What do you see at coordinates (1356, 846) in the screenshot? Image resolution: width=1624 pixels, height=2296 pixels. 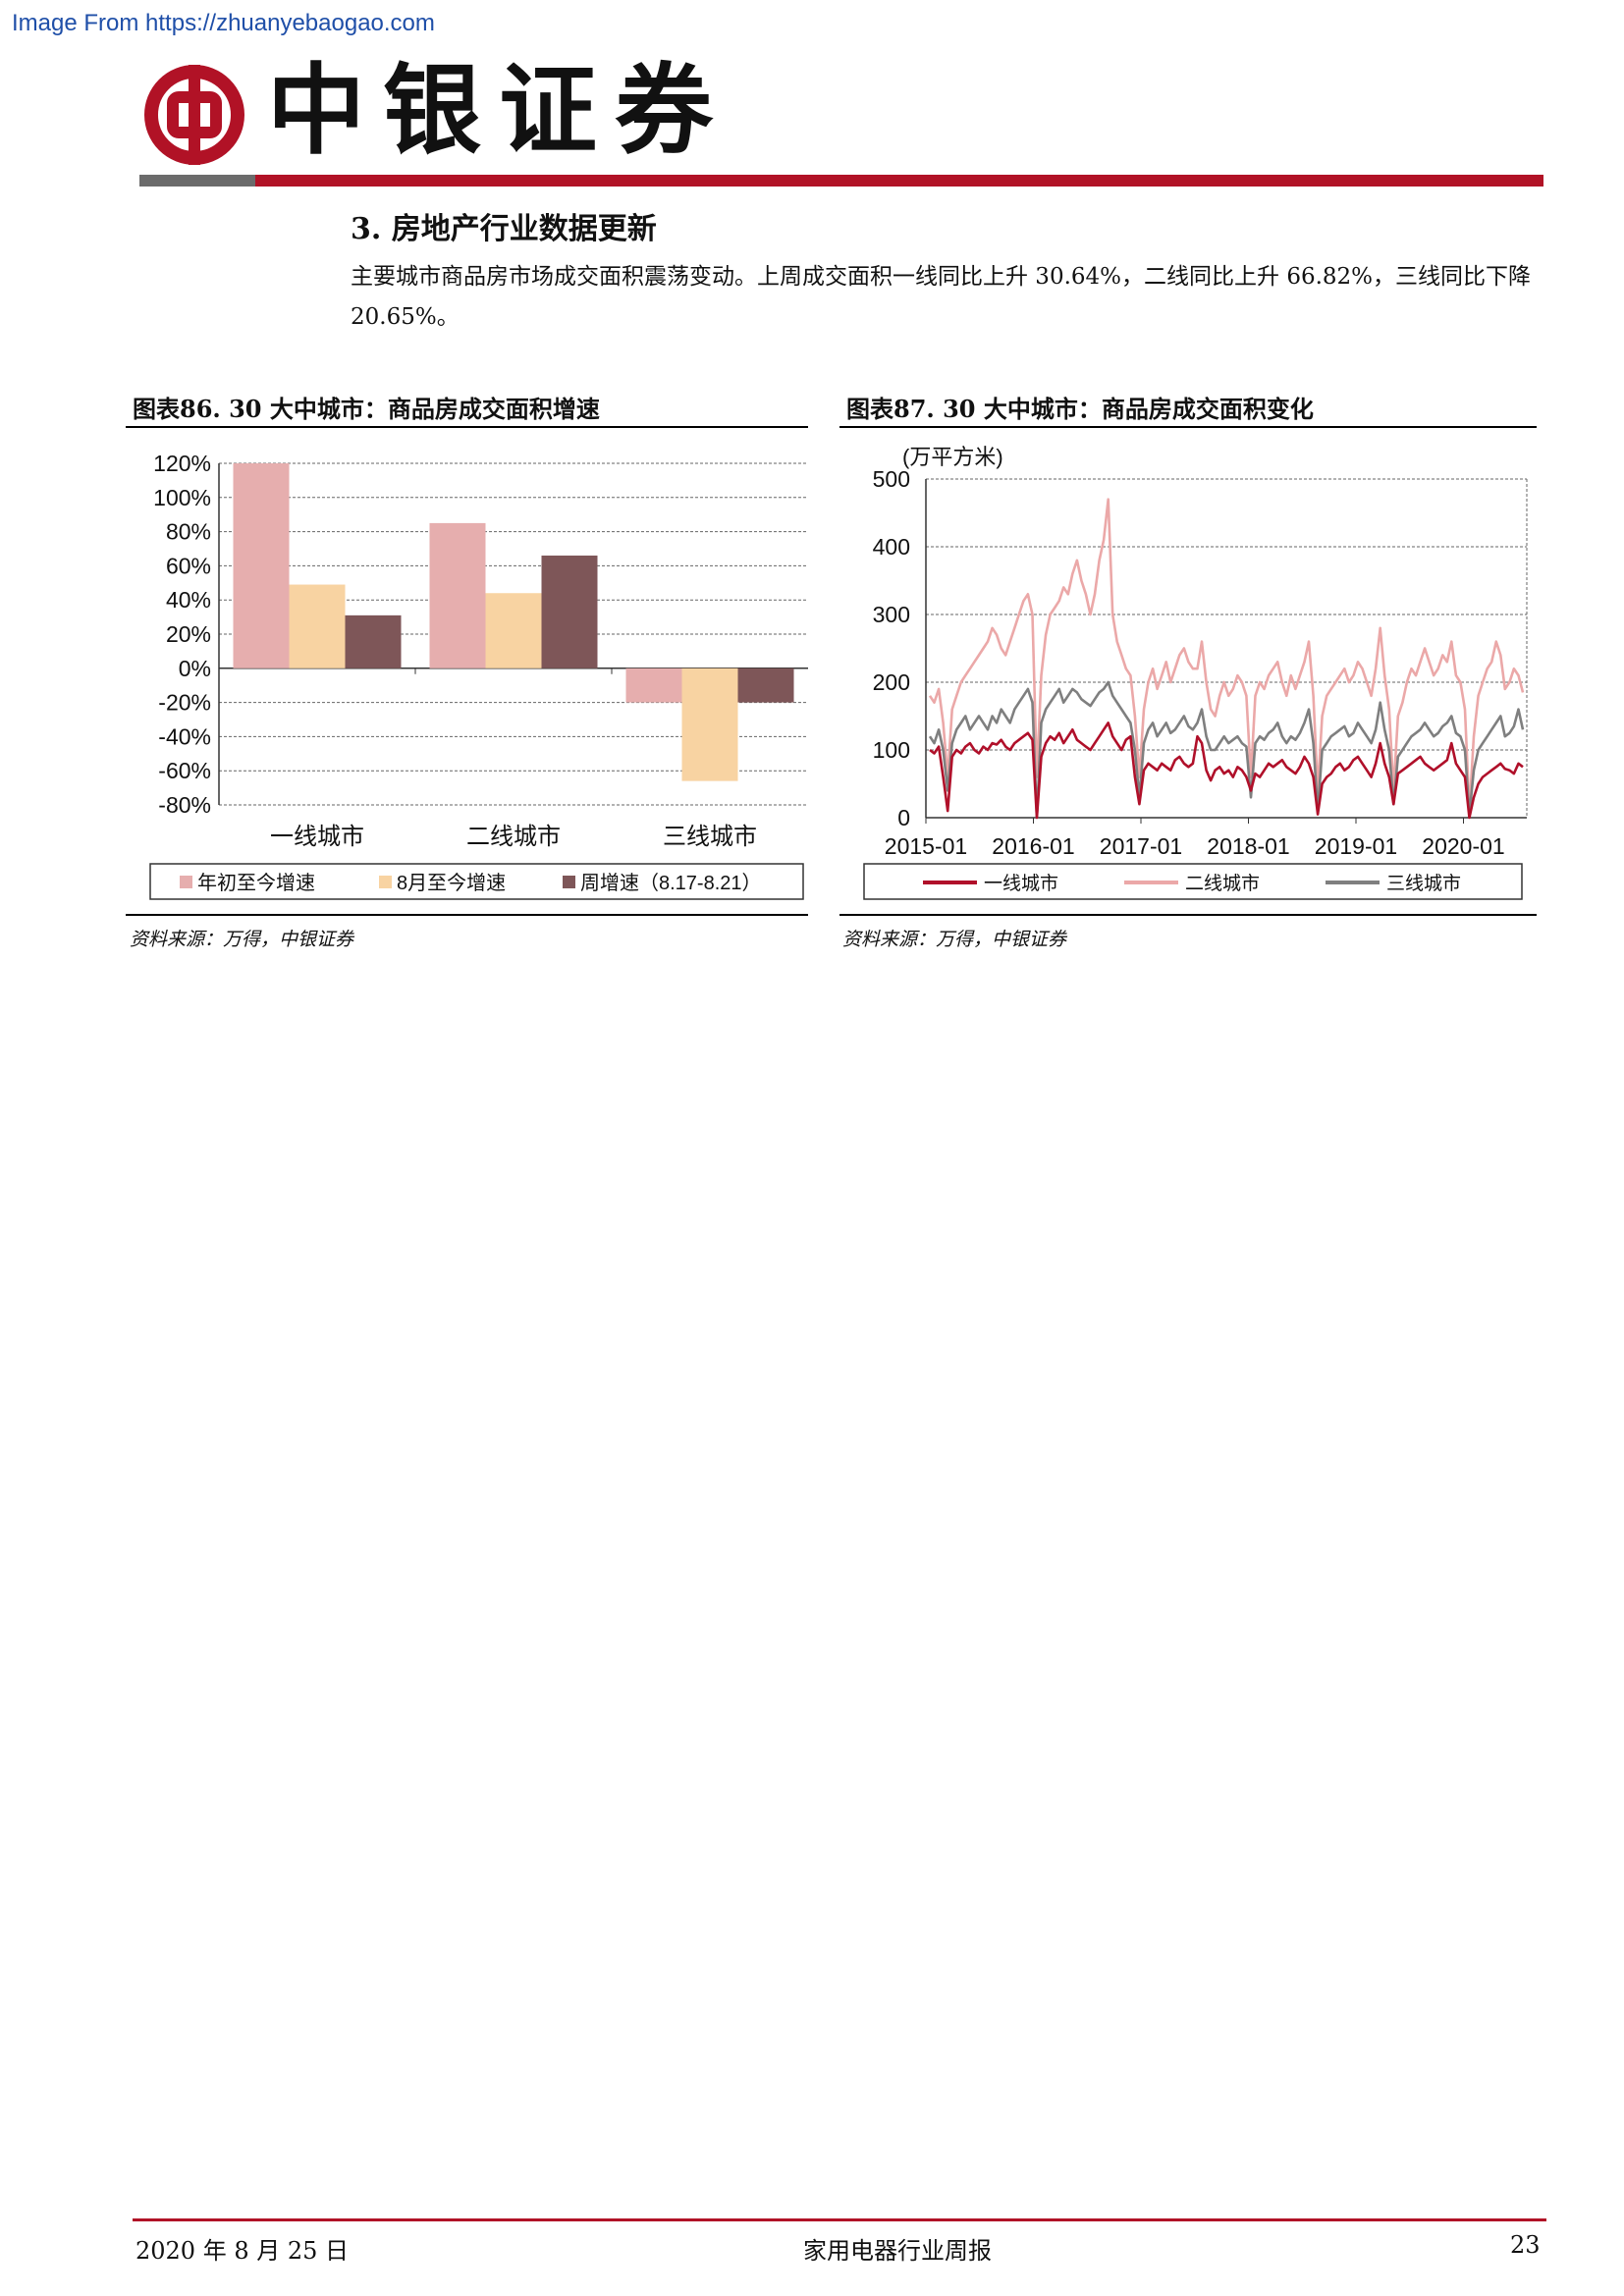 I see `chart87-xtick-label: 2019-01` at bounding box center [1356, 846].